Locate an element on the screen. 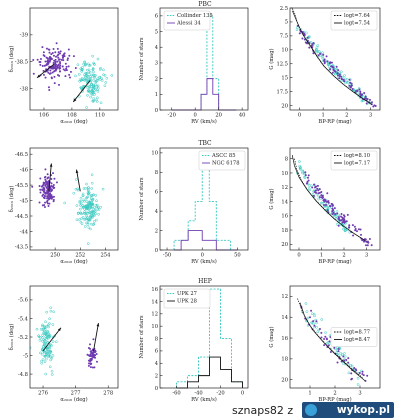  cmd-panel-ylabel: G (mag) is located at coordinates (271, 58).